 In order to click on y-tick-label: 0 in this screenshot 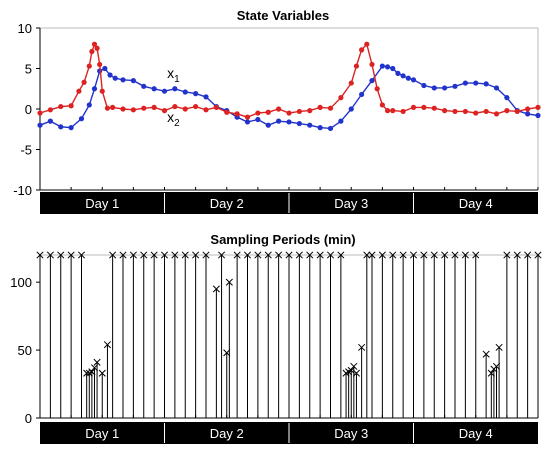, I will do `click(28, 418)`.